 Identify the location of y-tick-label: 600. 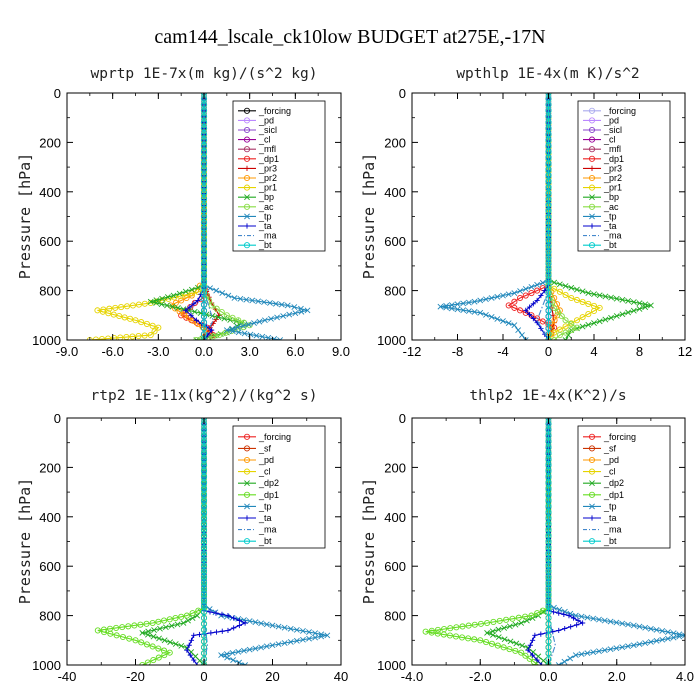
(395, 241).